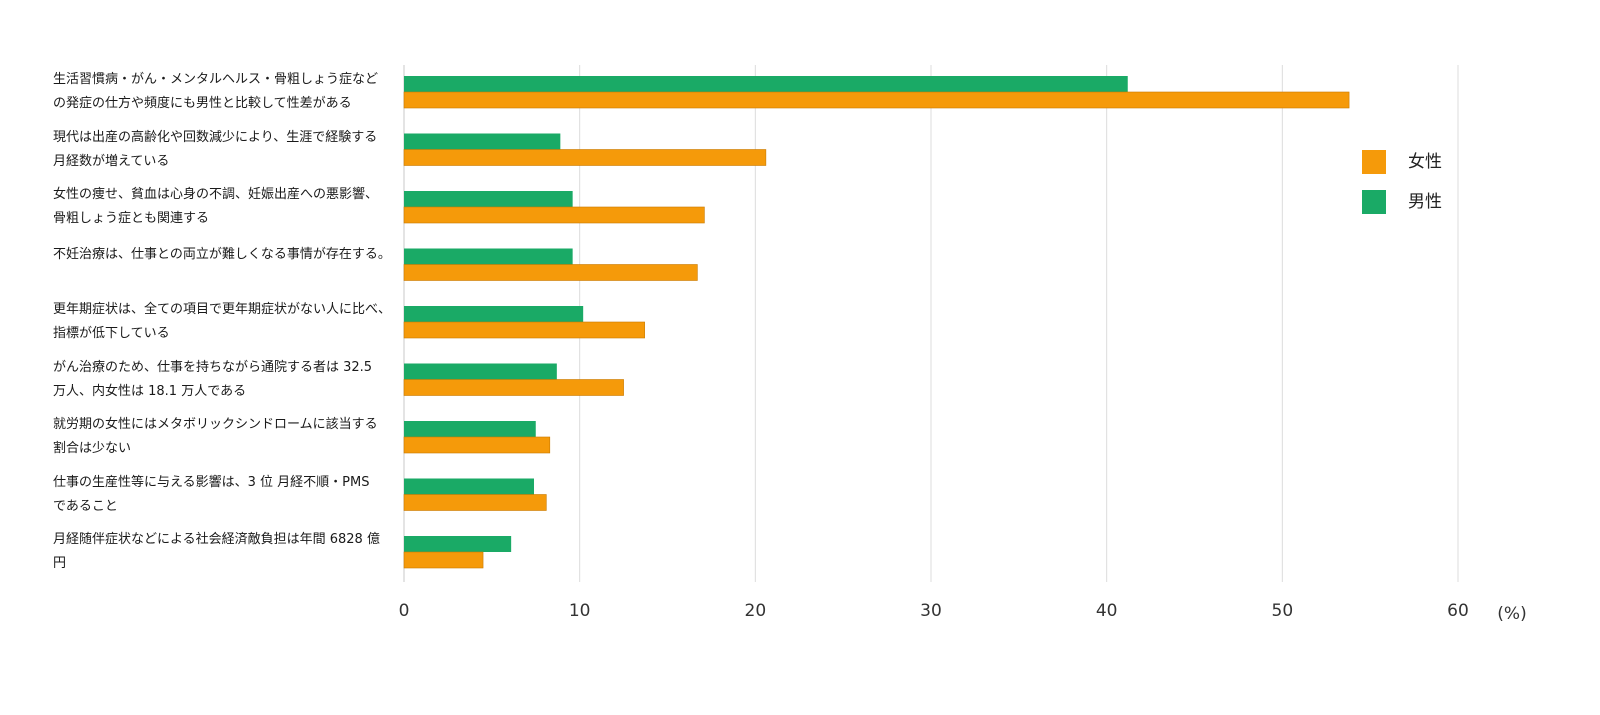 Image resolution: width=1600 pixels, height=715 pixels. What do you see at coordinates (1512, 614) in the screenshot?
I see `x-axis-unit: (%)` at bounding box center [1512, 614].